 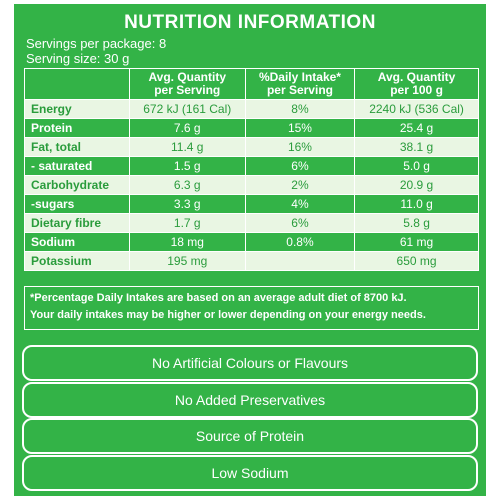 What do you see at coordinates (187, 261) in the screenshot?
I see `cell: 195 mg` at bounding box center [187, 261].